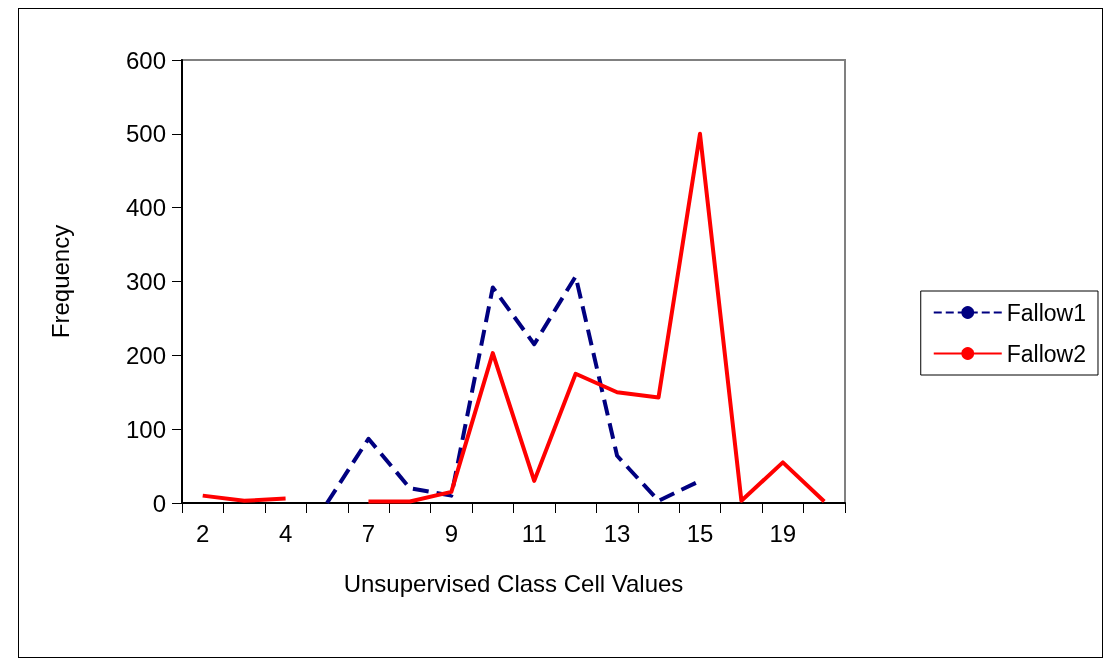  What do you see at coordinates (145, 355) in the screenshot?
I see `y-tick-label: 200` at bounding box center [145, 355].